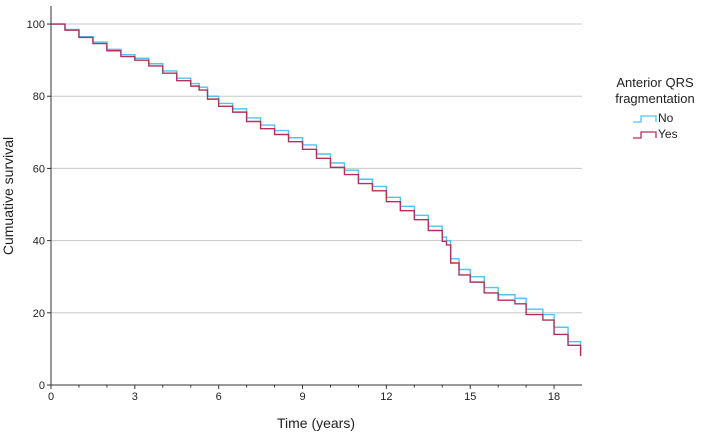 Image resolution: width=702 pixels, height=435 pixels. I want to click on x-tick-label-9: 9, so click(302, 397).